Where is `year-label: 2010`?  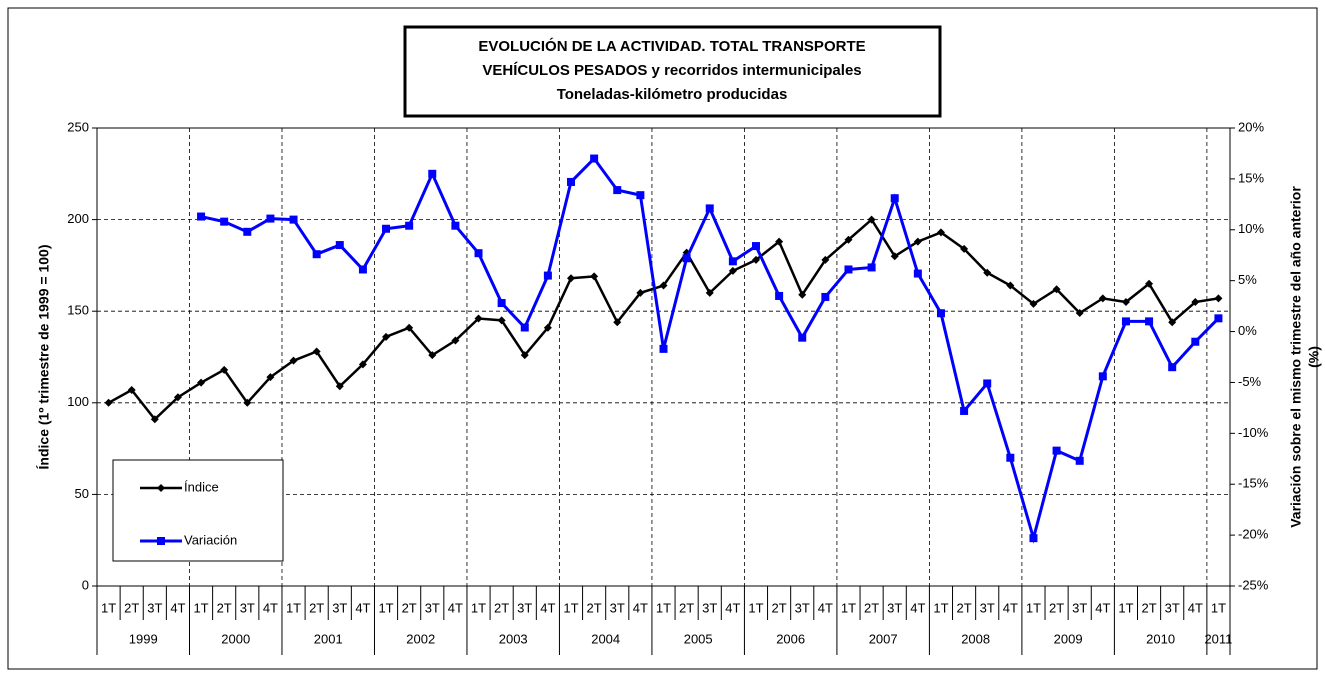 year-label: 2010 is located at coordinates (1160, 638).